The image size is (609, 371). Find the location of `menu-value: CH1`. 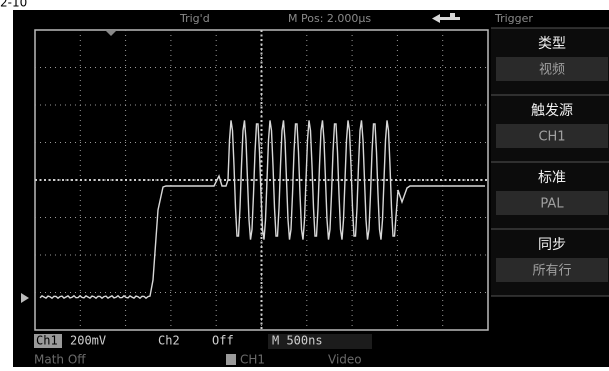

menu-value: CH1 is located at coordinates (551, 137).